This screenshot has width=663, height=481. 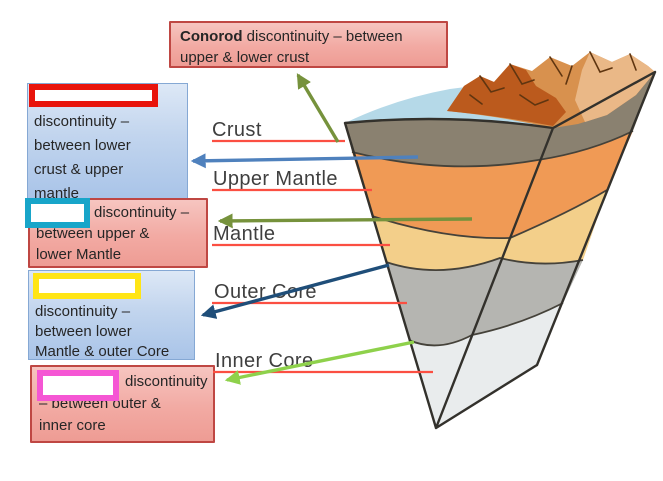 I want to click on label-outer-core: Outer Core, so click(x=265, y=292).